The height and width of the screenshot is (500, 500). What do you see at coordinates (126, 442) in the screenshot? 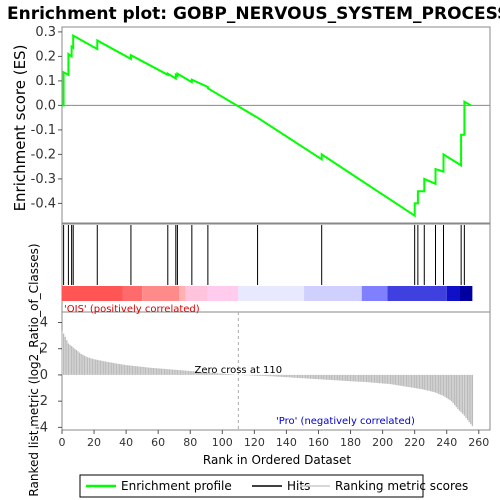
I see `metric-x-tick-label: 40` at bounding box center [126, 442].